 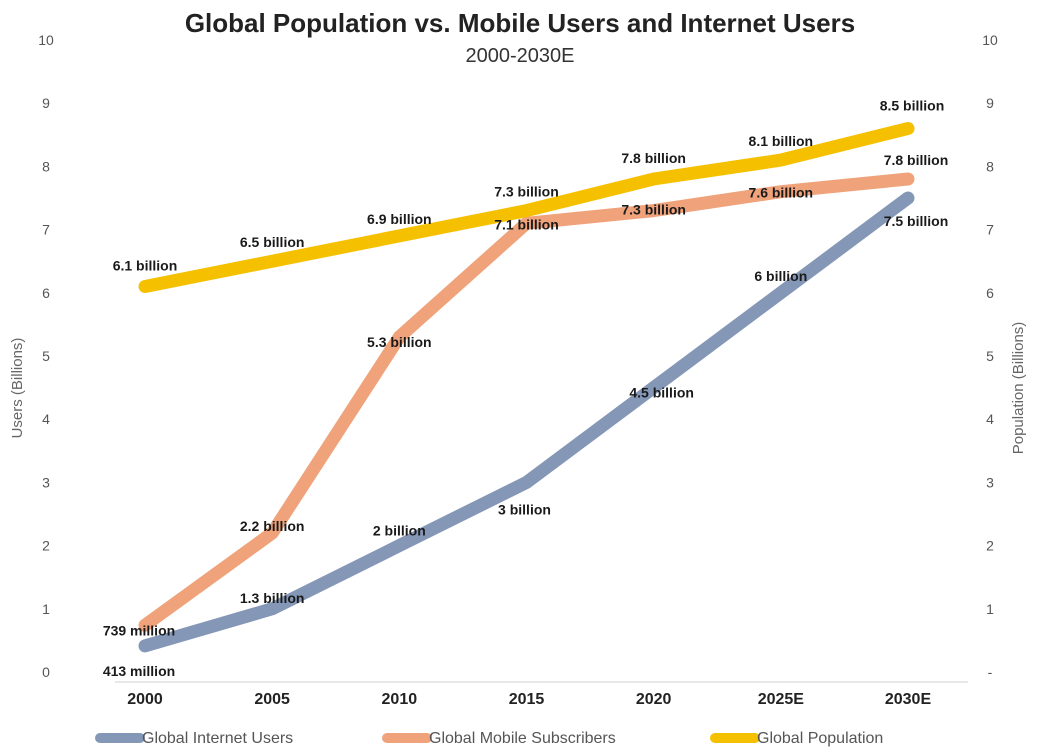 I want to click on data-label: 6 billion, so click(x=780, y=276).